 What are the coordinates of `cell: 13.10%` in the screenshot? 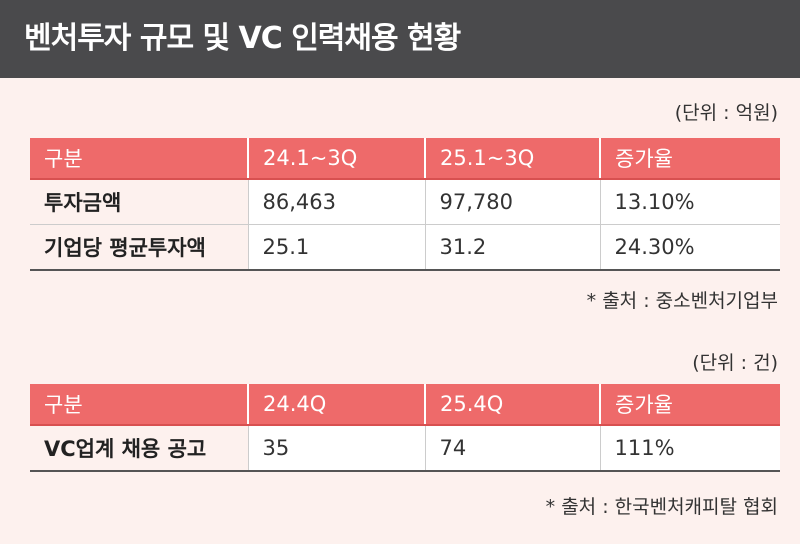 It's located at (689, 202).